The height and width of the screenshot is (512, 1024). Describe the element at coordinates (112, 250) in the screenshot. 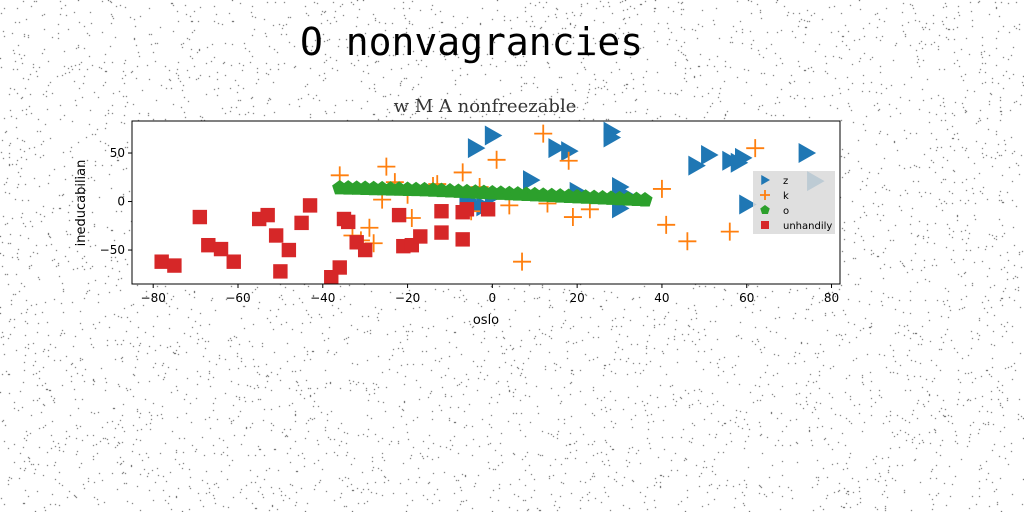

I see `y-tick-label: −50` at that location.